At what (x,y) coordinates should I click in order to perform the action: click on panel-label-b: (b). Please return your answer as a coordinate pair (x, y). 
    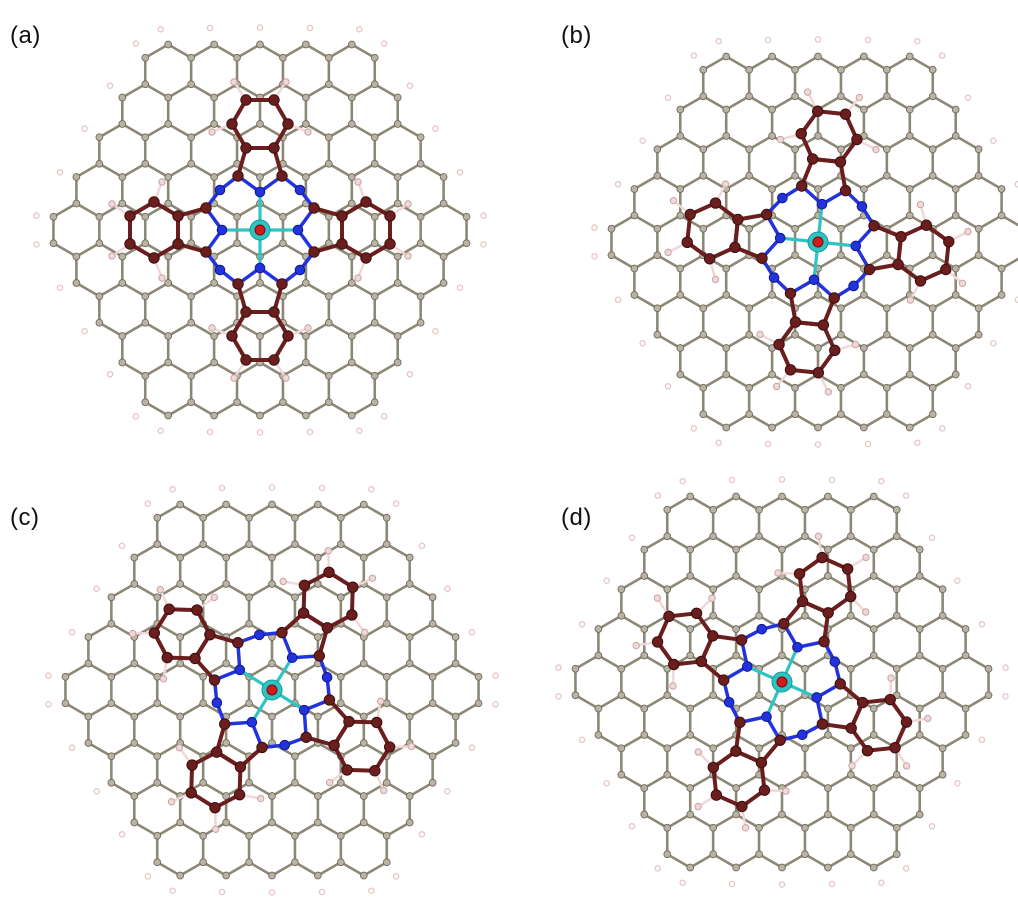
    Looking at the image, I should click on (576, 35).